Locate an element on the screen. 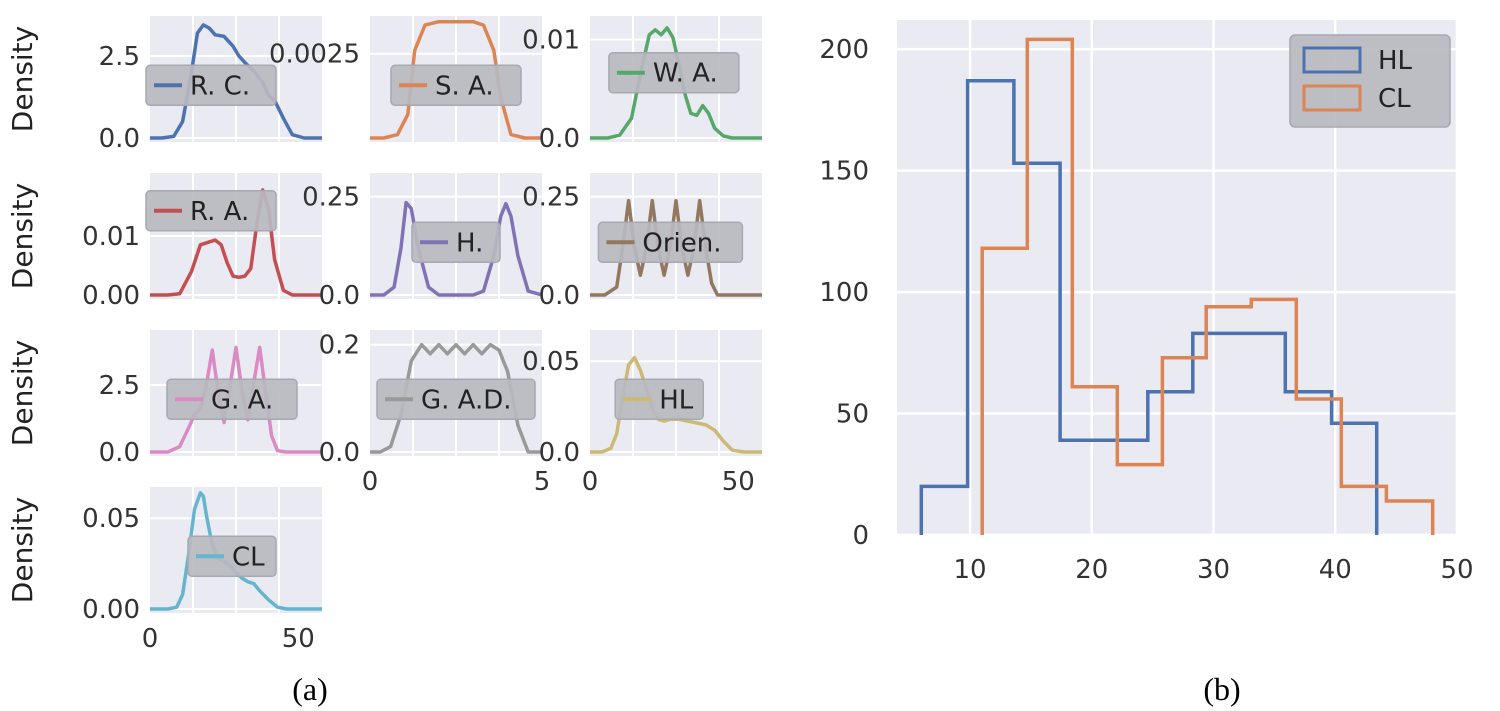  density-subplot-2: 0.0 0.01 W. A. is located at coordinates (642, 85).